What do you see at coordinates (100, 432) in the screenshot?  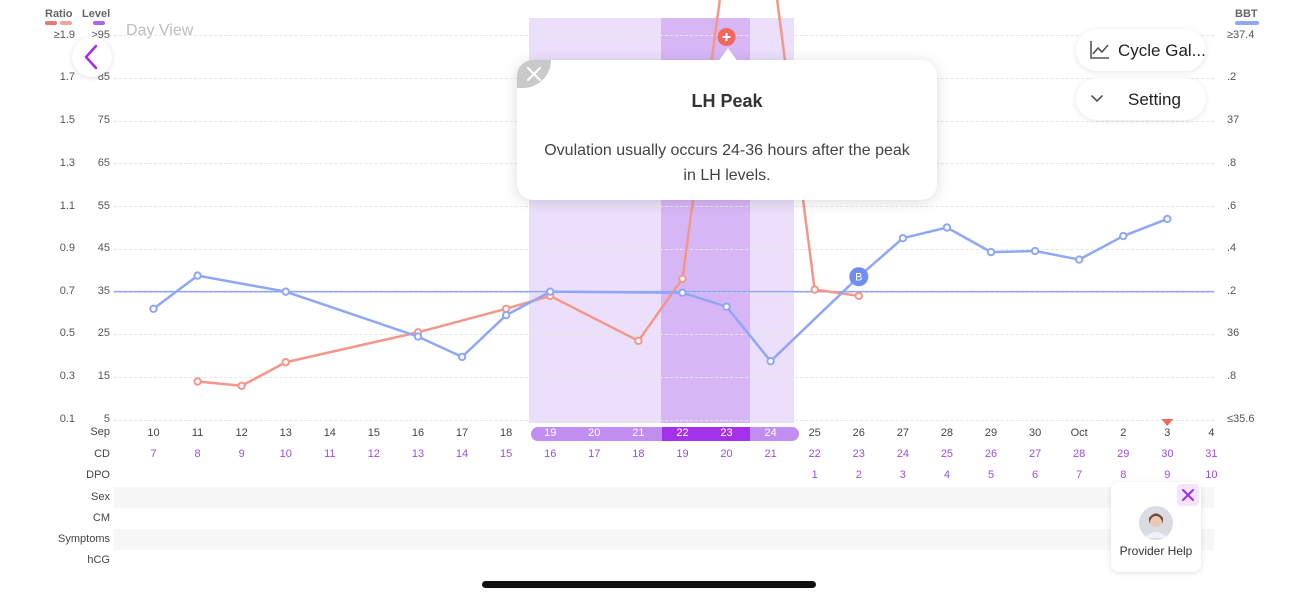 I see `row-label-month: Sep` at bounding box center [100, 432].